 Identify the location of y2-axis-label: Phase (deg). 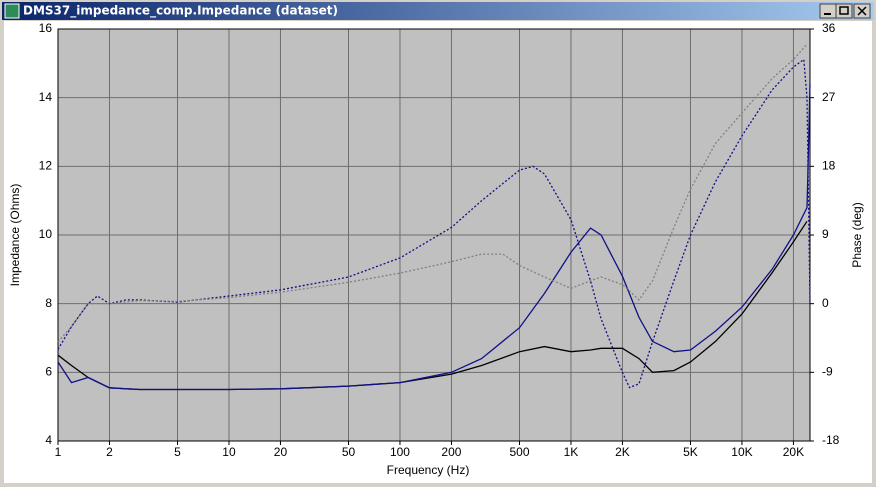
(857, 234).